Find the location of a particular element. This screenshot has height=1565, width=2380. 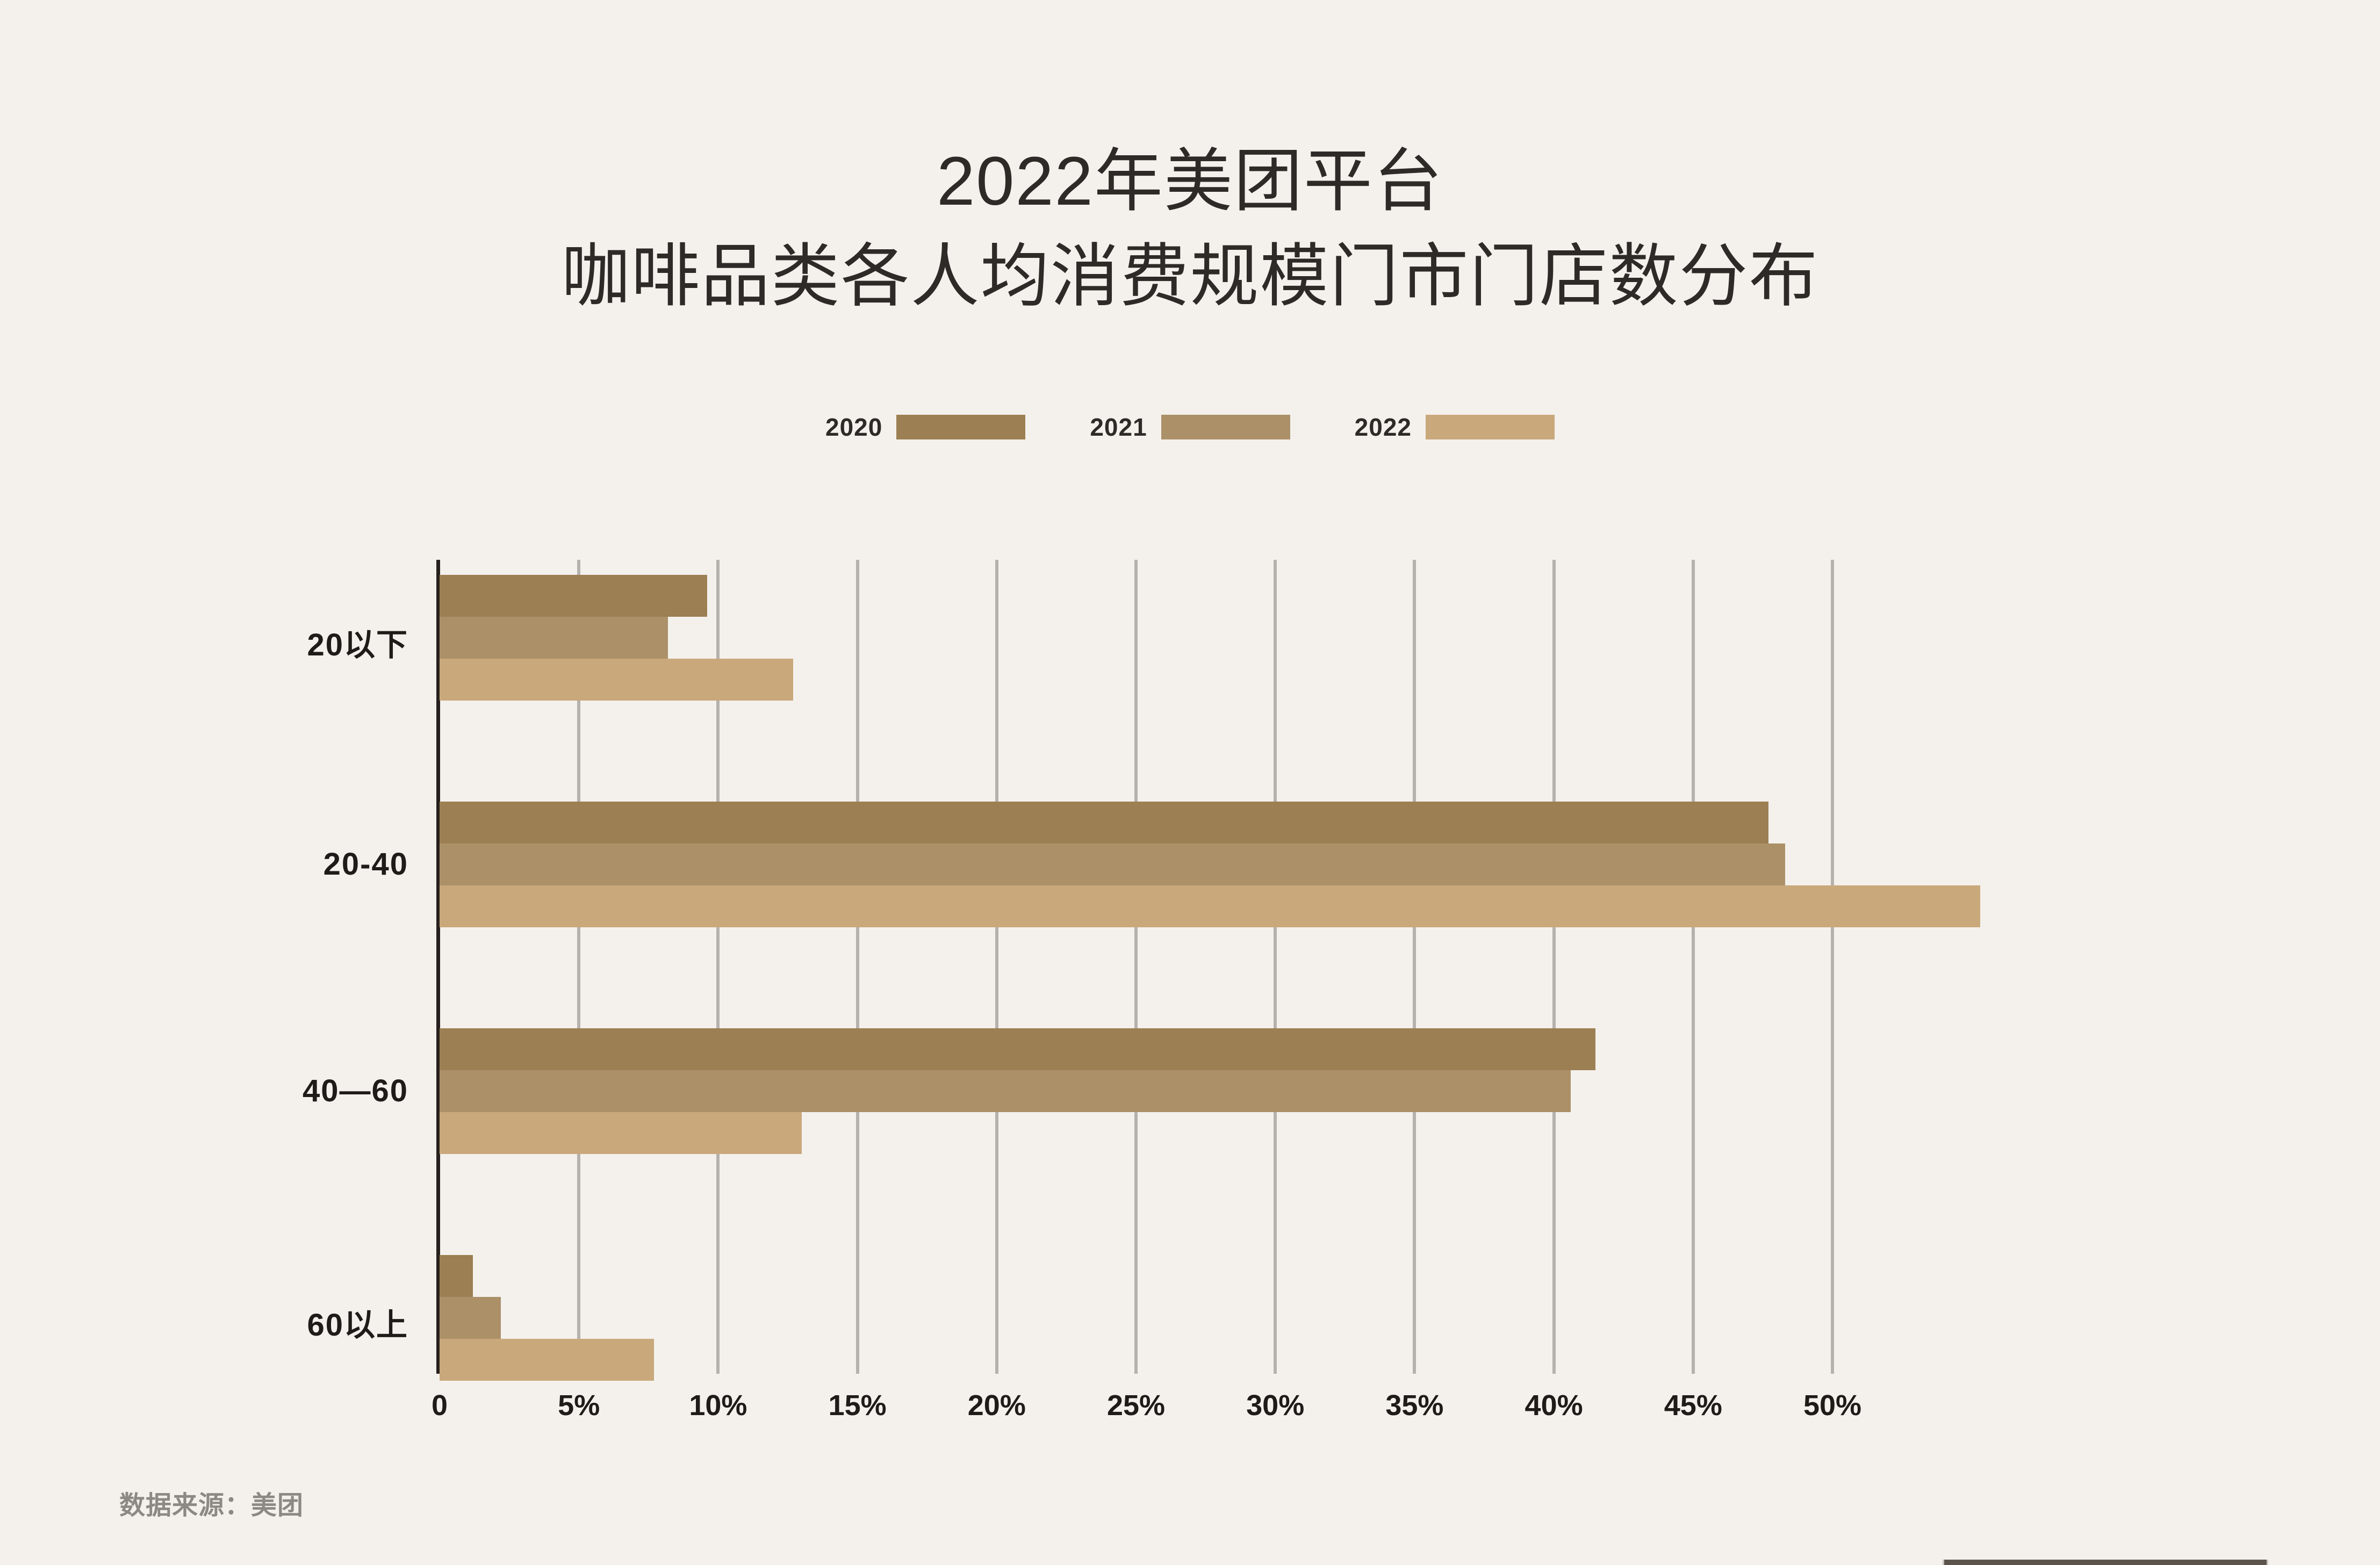

x-tick-label-30: 30% is located at coordinates (1275, 1406).